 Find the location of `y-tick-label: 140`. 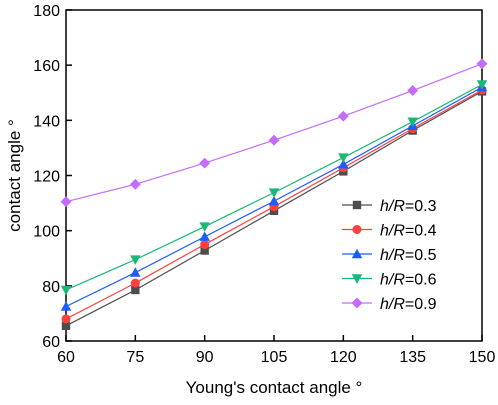

y-tick-label: 140 is located at coordinates (46, 121).